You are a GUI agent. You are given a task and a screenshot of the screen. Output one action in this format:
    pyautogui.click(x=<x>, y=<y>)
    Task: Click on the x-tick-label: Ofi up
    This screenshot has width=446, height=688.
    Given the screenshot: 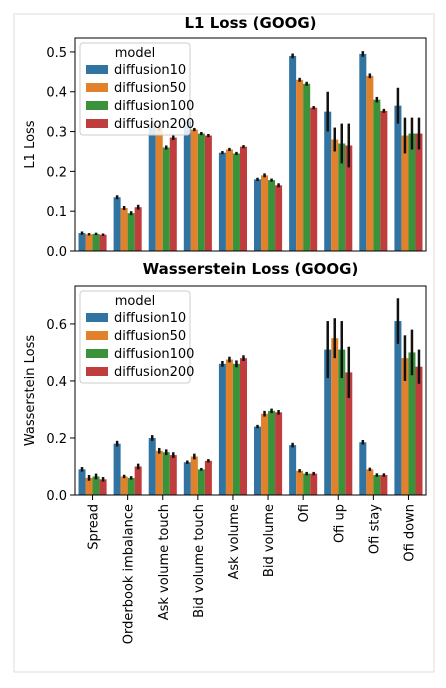 What is the action you would take?
    pyautogui.click(x=339, y=523)
    